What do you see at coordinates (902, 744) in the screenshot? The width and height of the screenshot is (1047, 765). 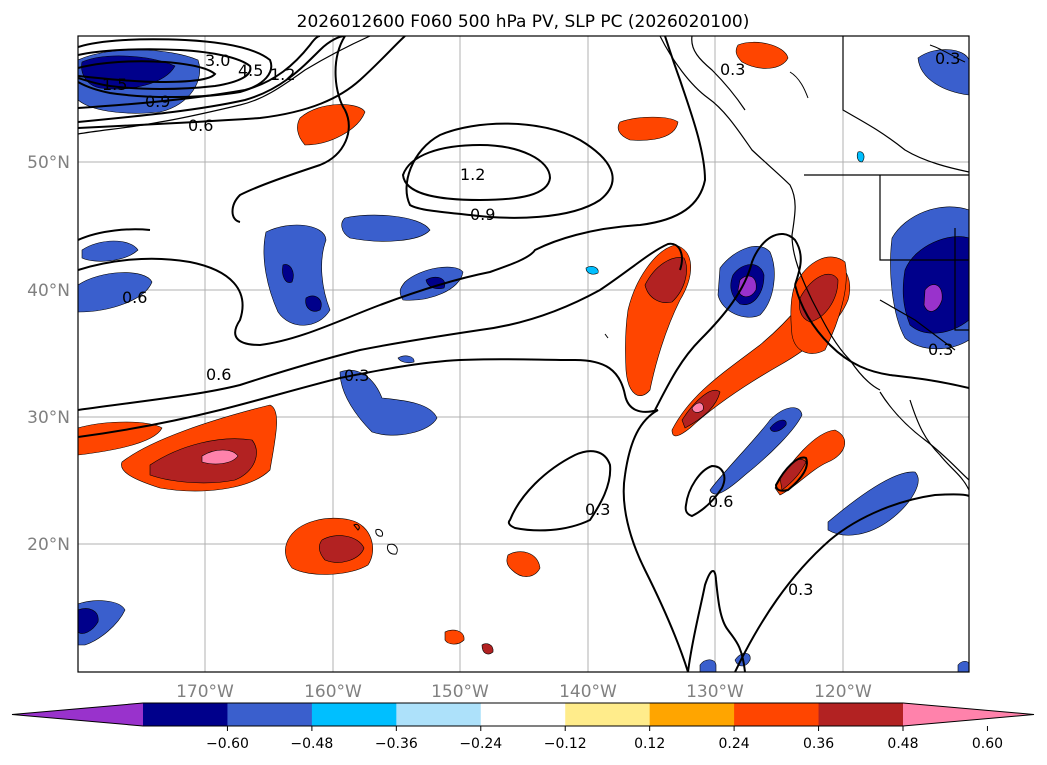 I see `colorbar-tick-label: 0.48` at bounding box center [902, 744].